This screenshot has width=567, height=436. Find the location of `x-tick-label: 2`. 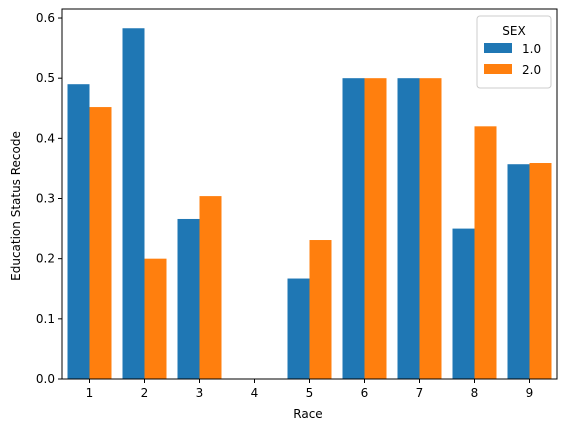

x-tick-label: 2 is located at coordinates (145, 393).